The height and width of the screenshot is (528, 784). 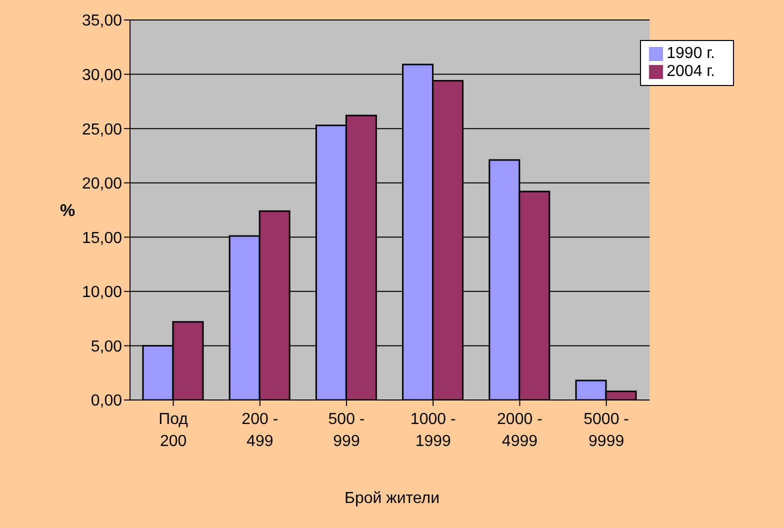 I want to click on y-tick-label: 5,00, so click(x=106, y=347).